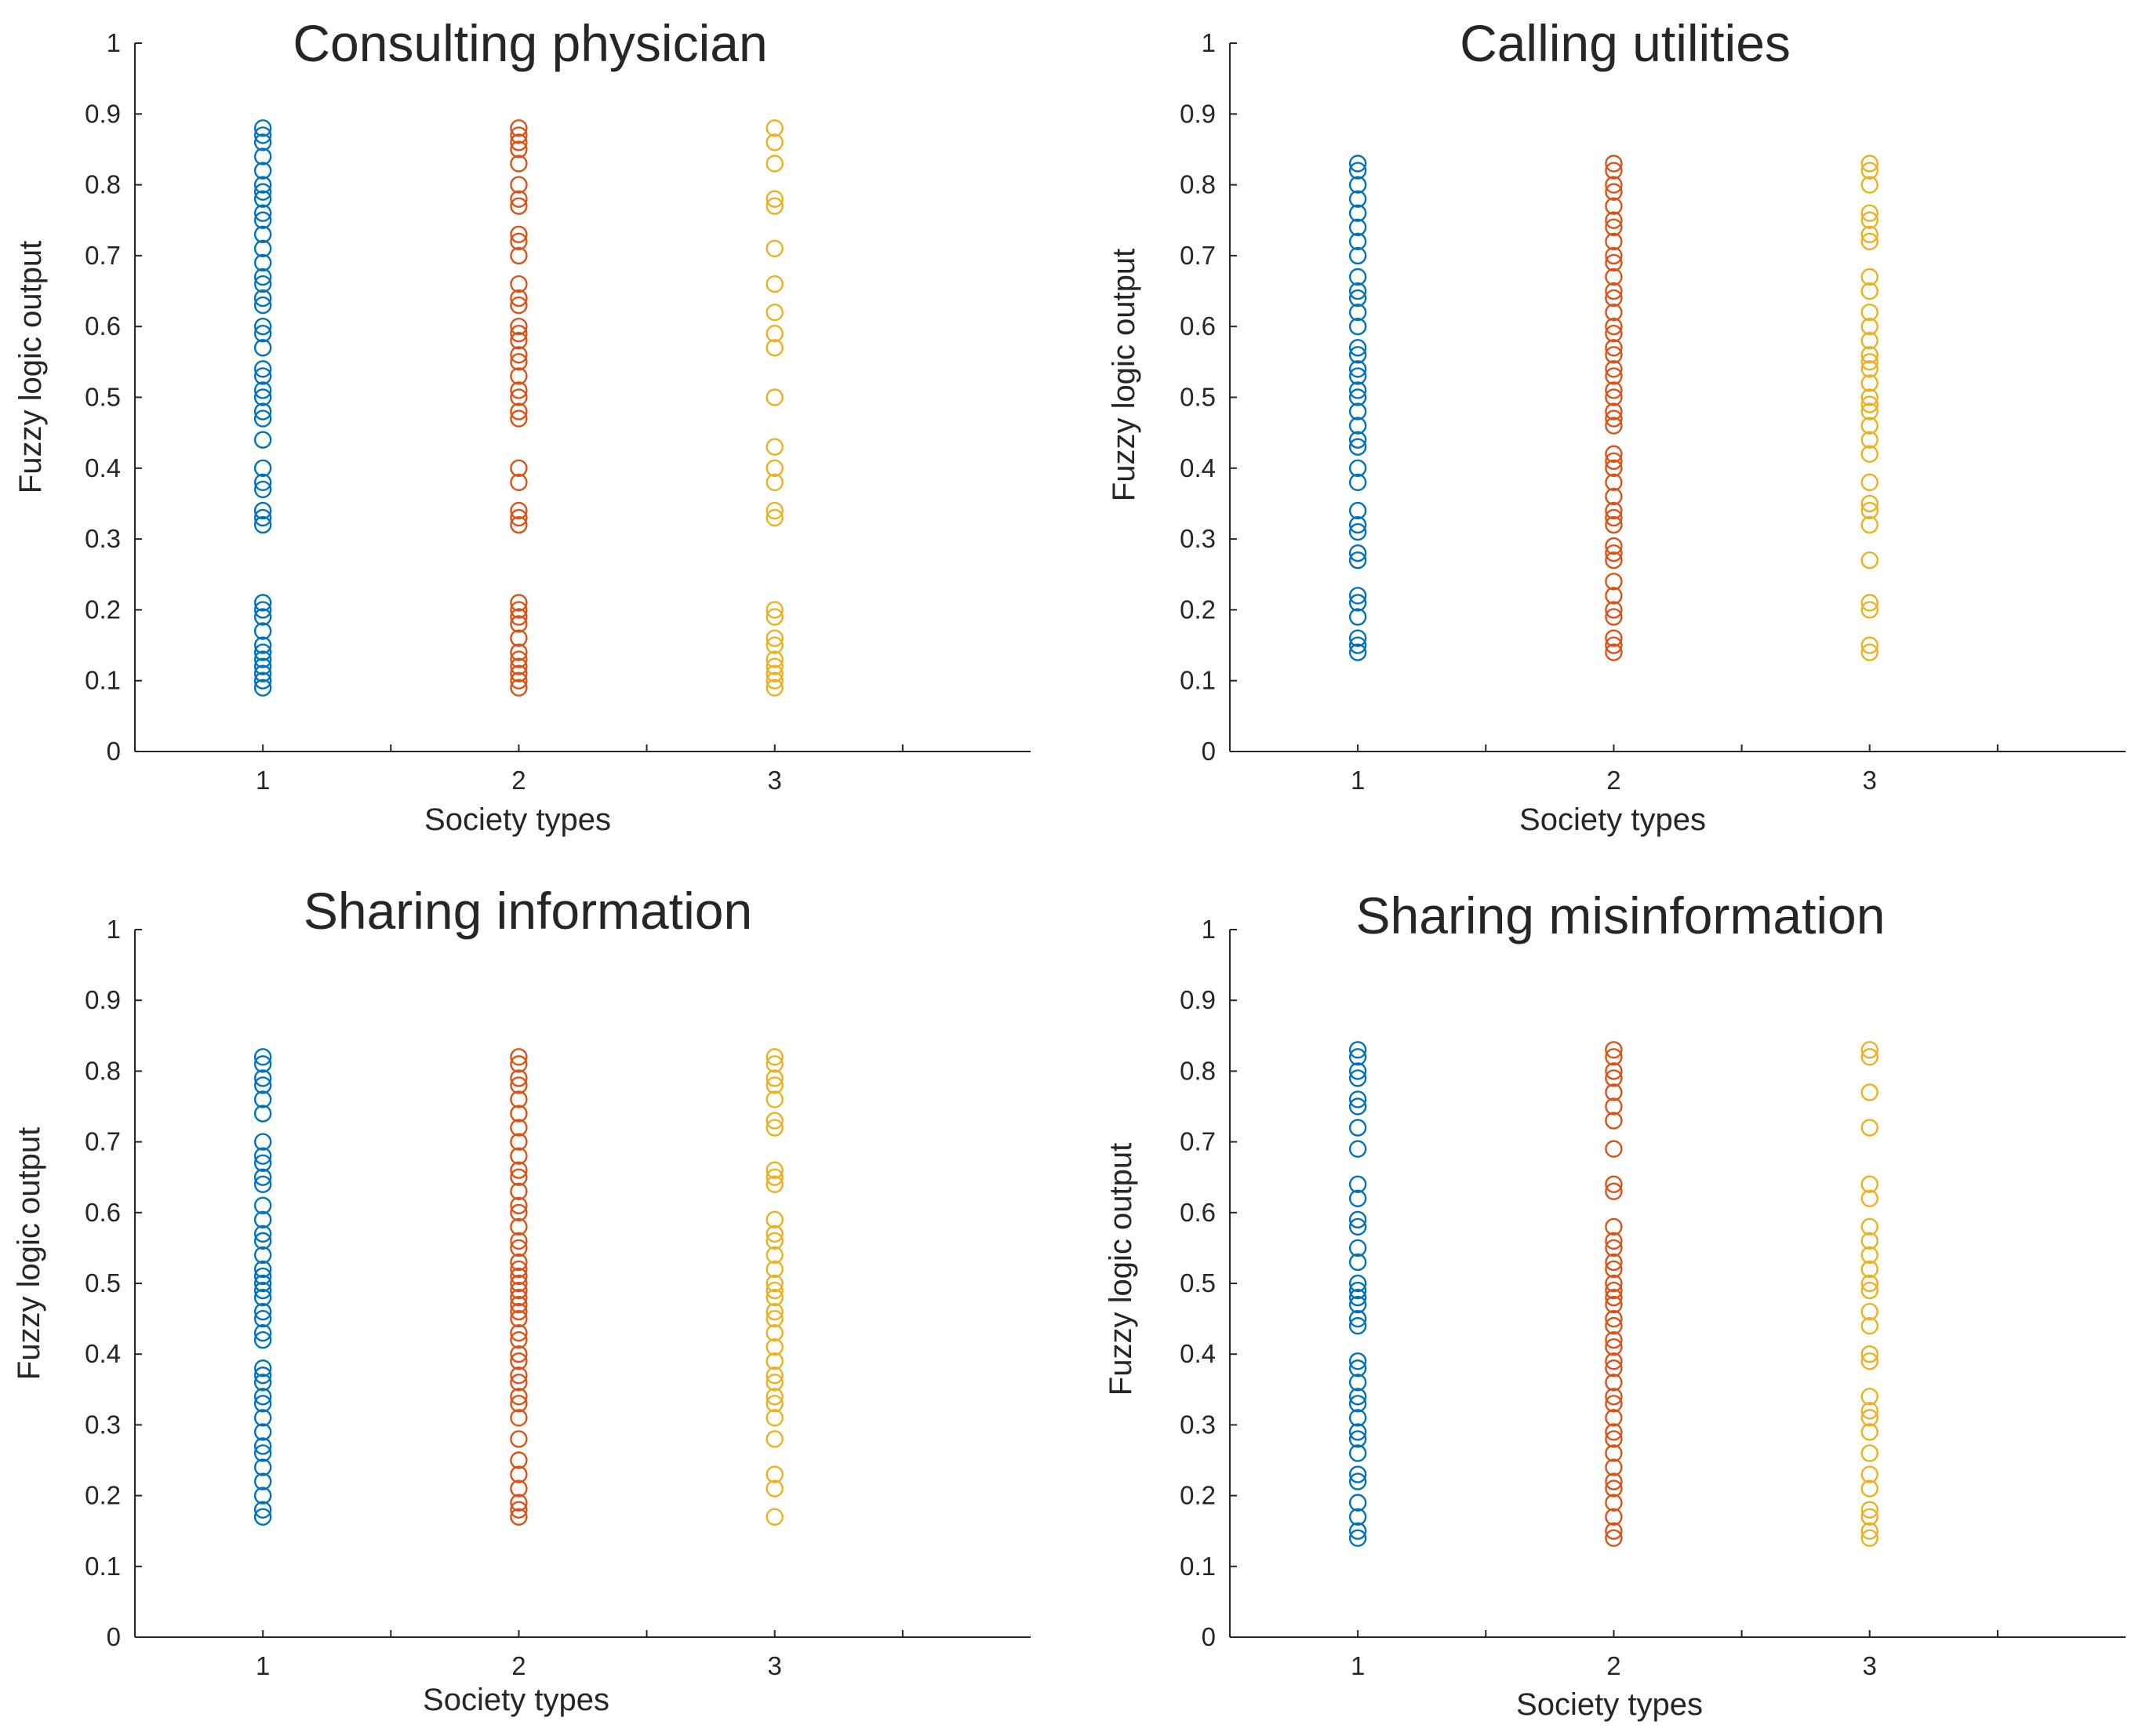 The width and height of the screenshot is (2135, 1736). I want to click on tick-labels: 0 0.1 0.2 0.3 0.4 0.5 0.6 0.7 0.8 0.9 1 1 2 3, so click(433, 411).